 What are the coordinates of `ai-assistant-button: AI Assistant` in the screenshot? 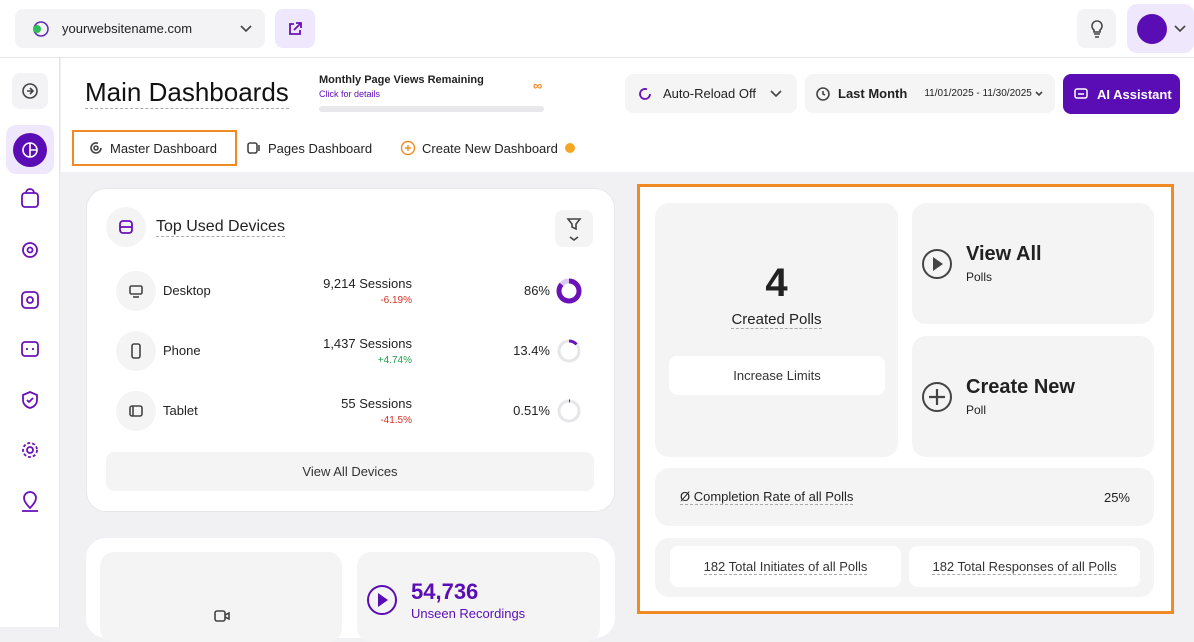 It's located at (1121, 94).